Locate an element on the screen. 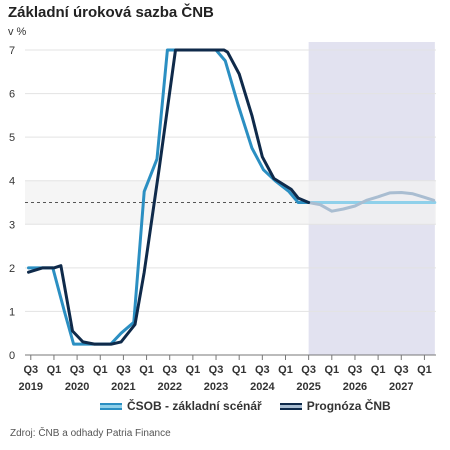  y-tick-label: 1 is located at coordinates (12, 312).